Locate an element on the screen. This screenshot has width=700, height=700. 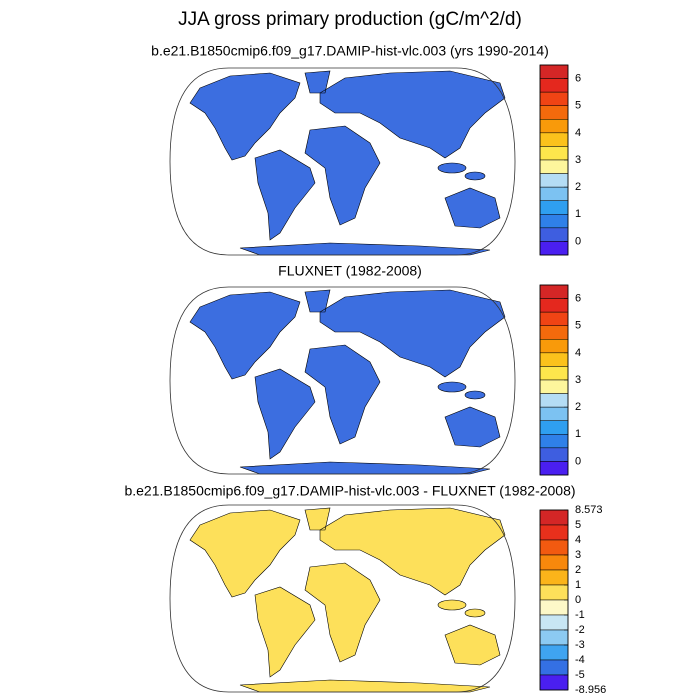
colorbar-label: 8.573 is located at coordinates (589, 510).